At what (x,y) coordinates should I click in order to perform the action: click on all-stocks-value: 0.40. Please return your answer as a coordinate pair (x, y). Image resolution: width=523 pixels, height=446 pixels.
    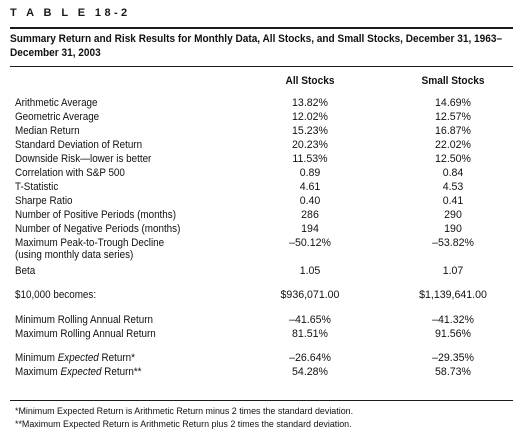
    Looking at the image, I should click on (310, 201).